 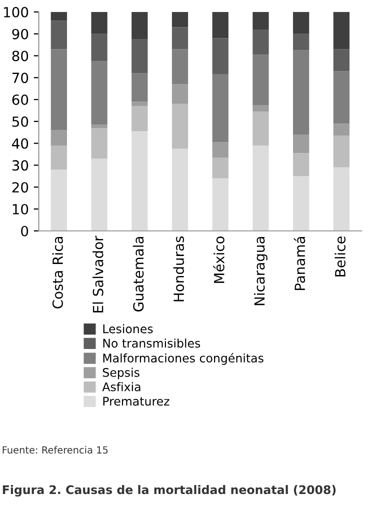 I want to click on legend-label: Malformaciones congénitas, so click(x=183, y=358).